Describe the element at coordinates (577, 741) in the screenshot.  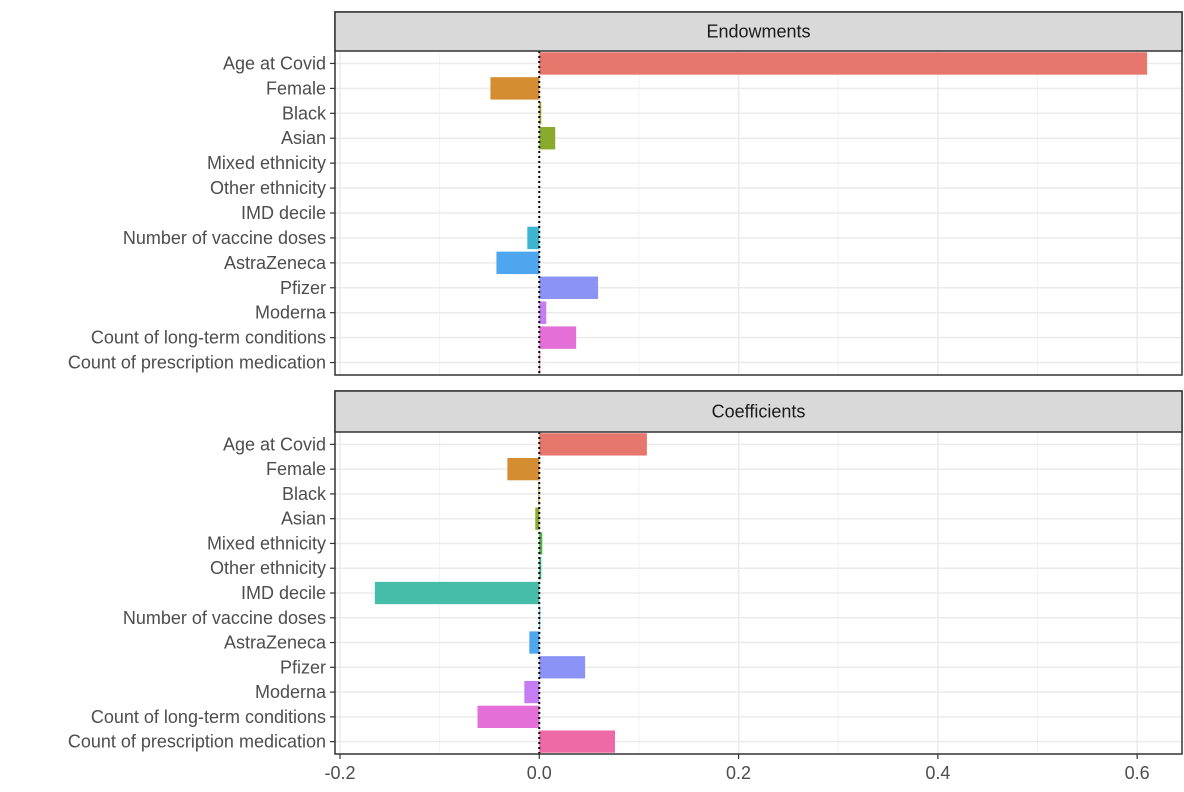
I see `bar-count-of-prescription-medication` at that location.